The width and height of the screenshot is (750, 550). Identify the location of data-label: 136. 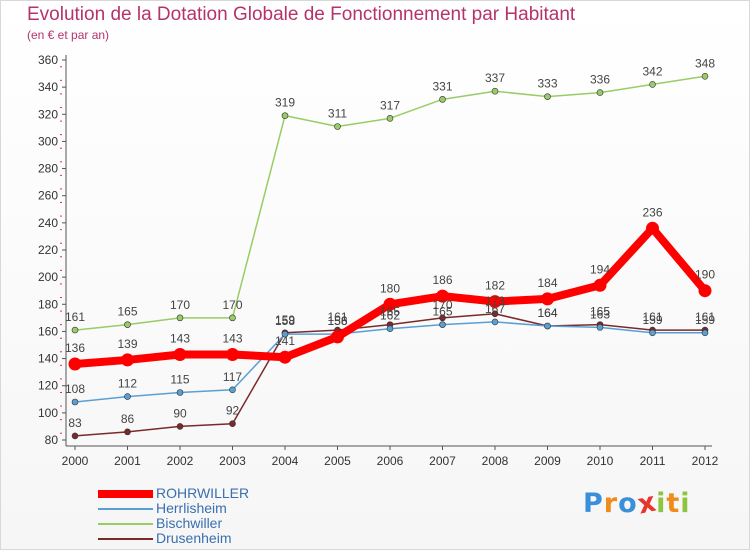
(75, 348).